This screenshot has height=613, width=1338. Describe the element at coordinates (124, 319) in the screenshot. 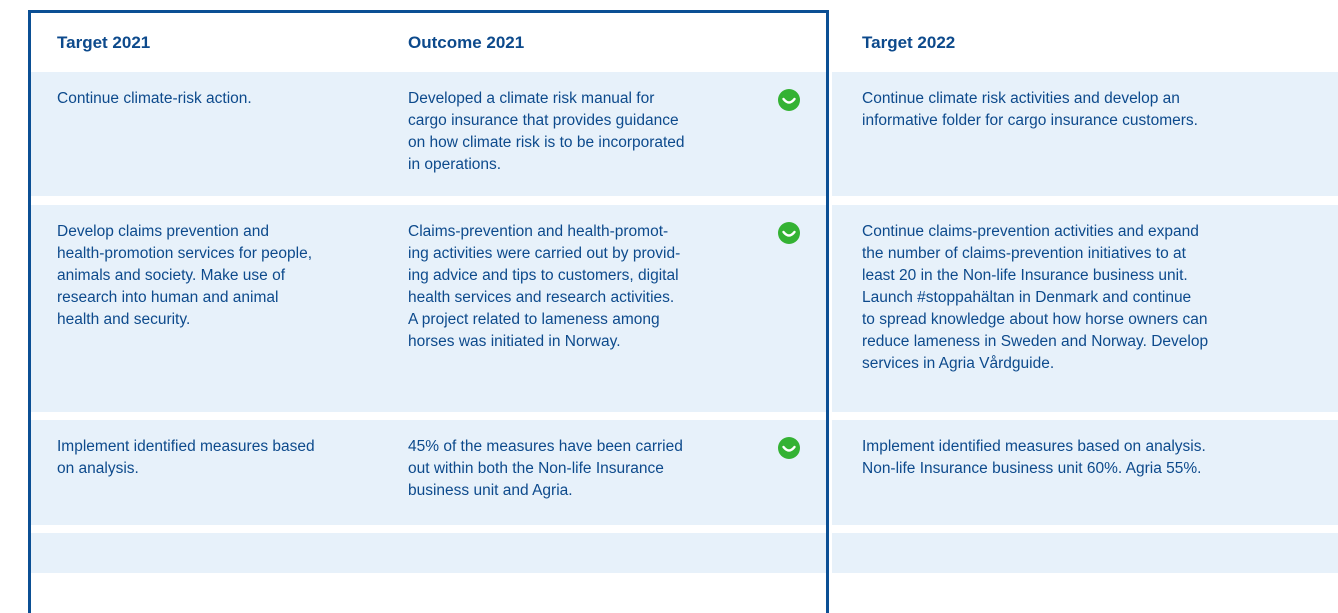

I see `cell-line: health and security.` at that location.